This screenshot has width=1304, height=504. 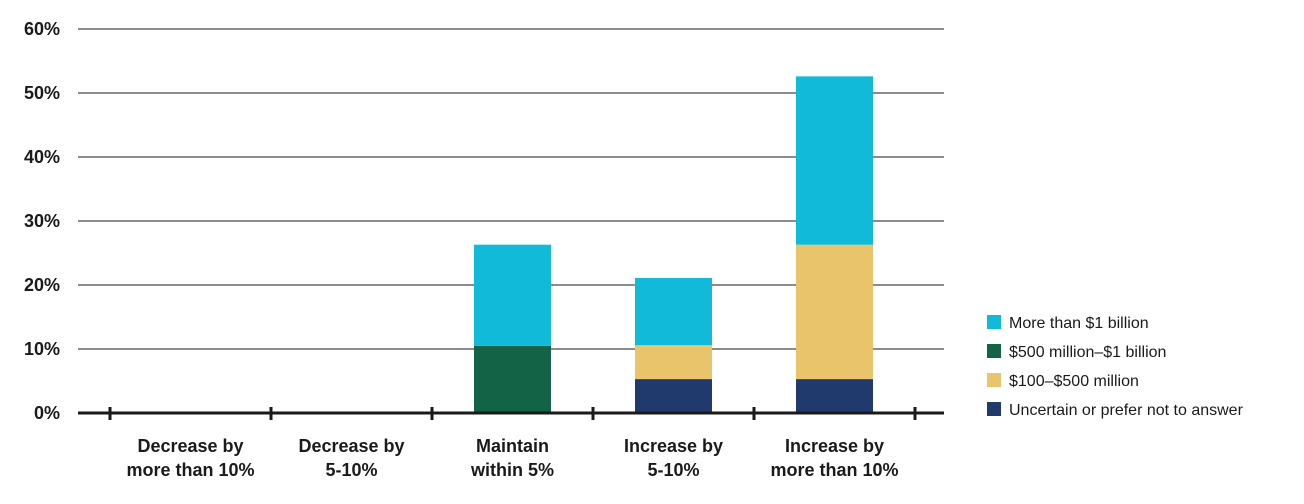 What do you see at coordinates (1074, 381) in the screenshot?
I see `legend-label: $100–$500 million` at bounding box center [1074, 381].